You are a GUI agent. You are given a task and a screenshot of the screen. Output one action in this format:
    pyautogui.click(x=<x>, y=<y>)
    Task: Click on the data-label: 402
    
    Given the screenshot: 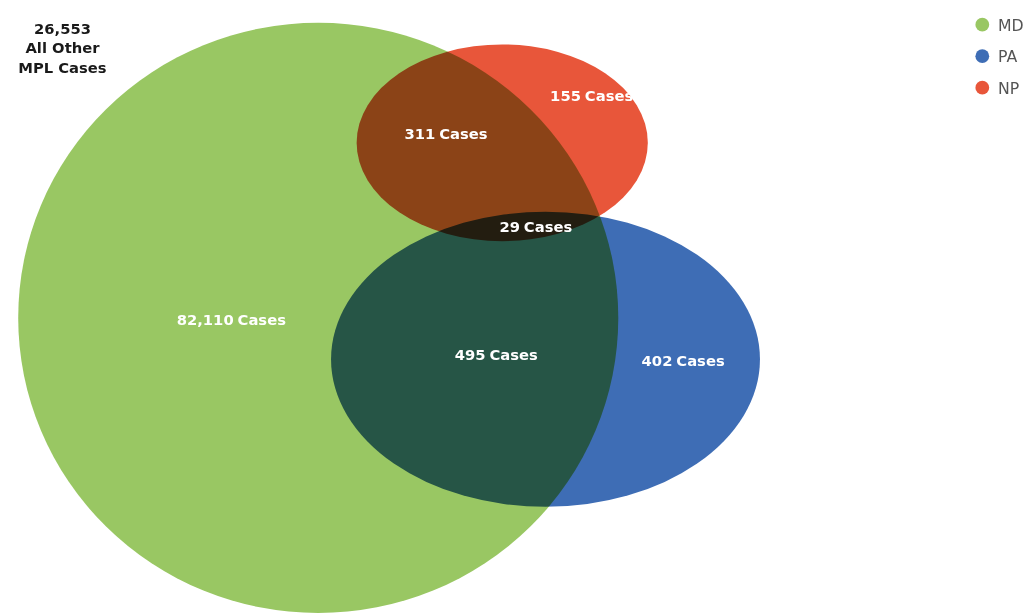 What is the action you would take?
    pyautogui.click(x=657, y=361)
    